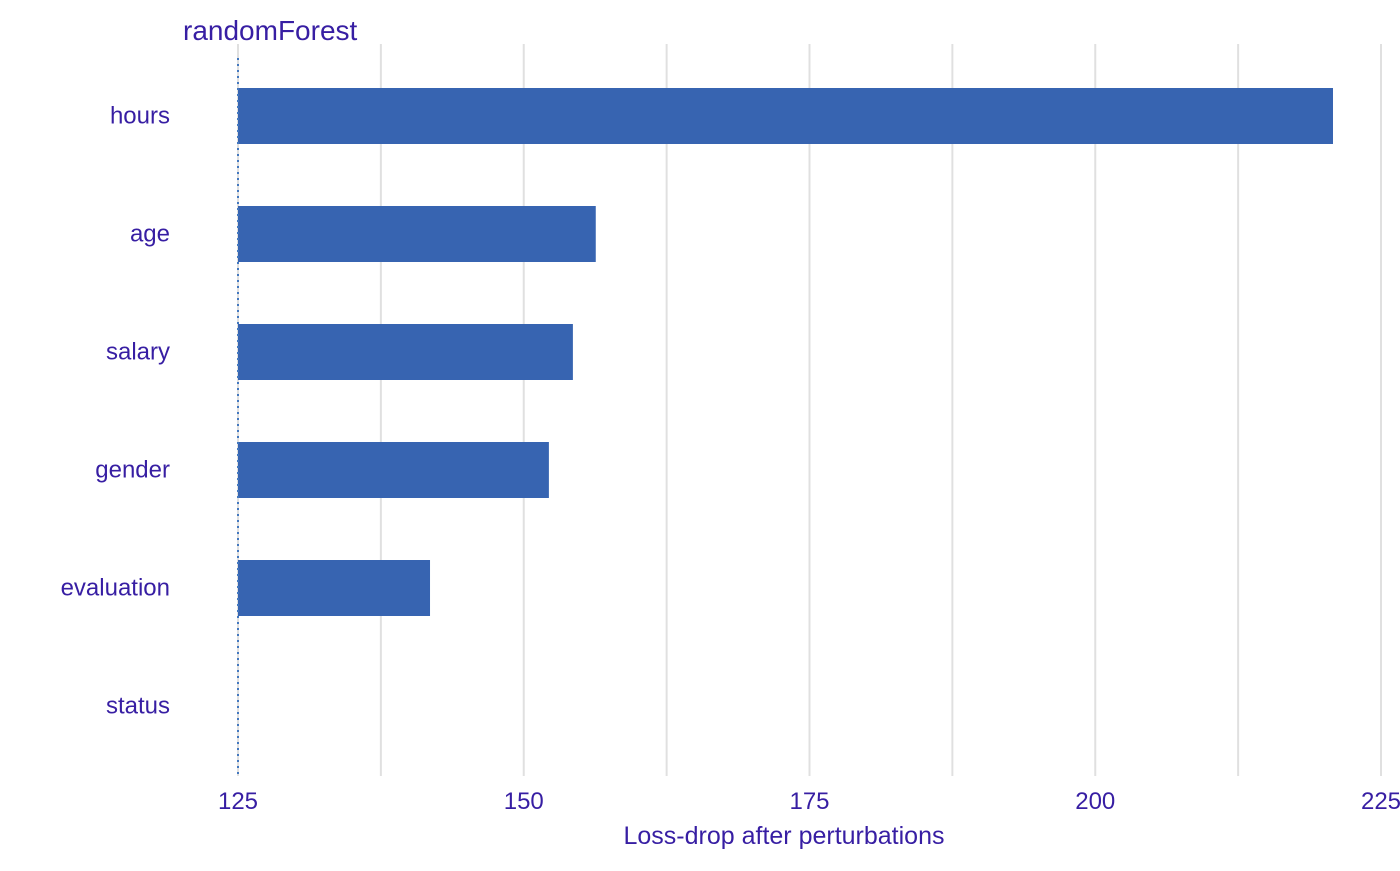 This screenshot has width=1400, height=871. I want to click on x-tick-label: 150, so click(524, 801).